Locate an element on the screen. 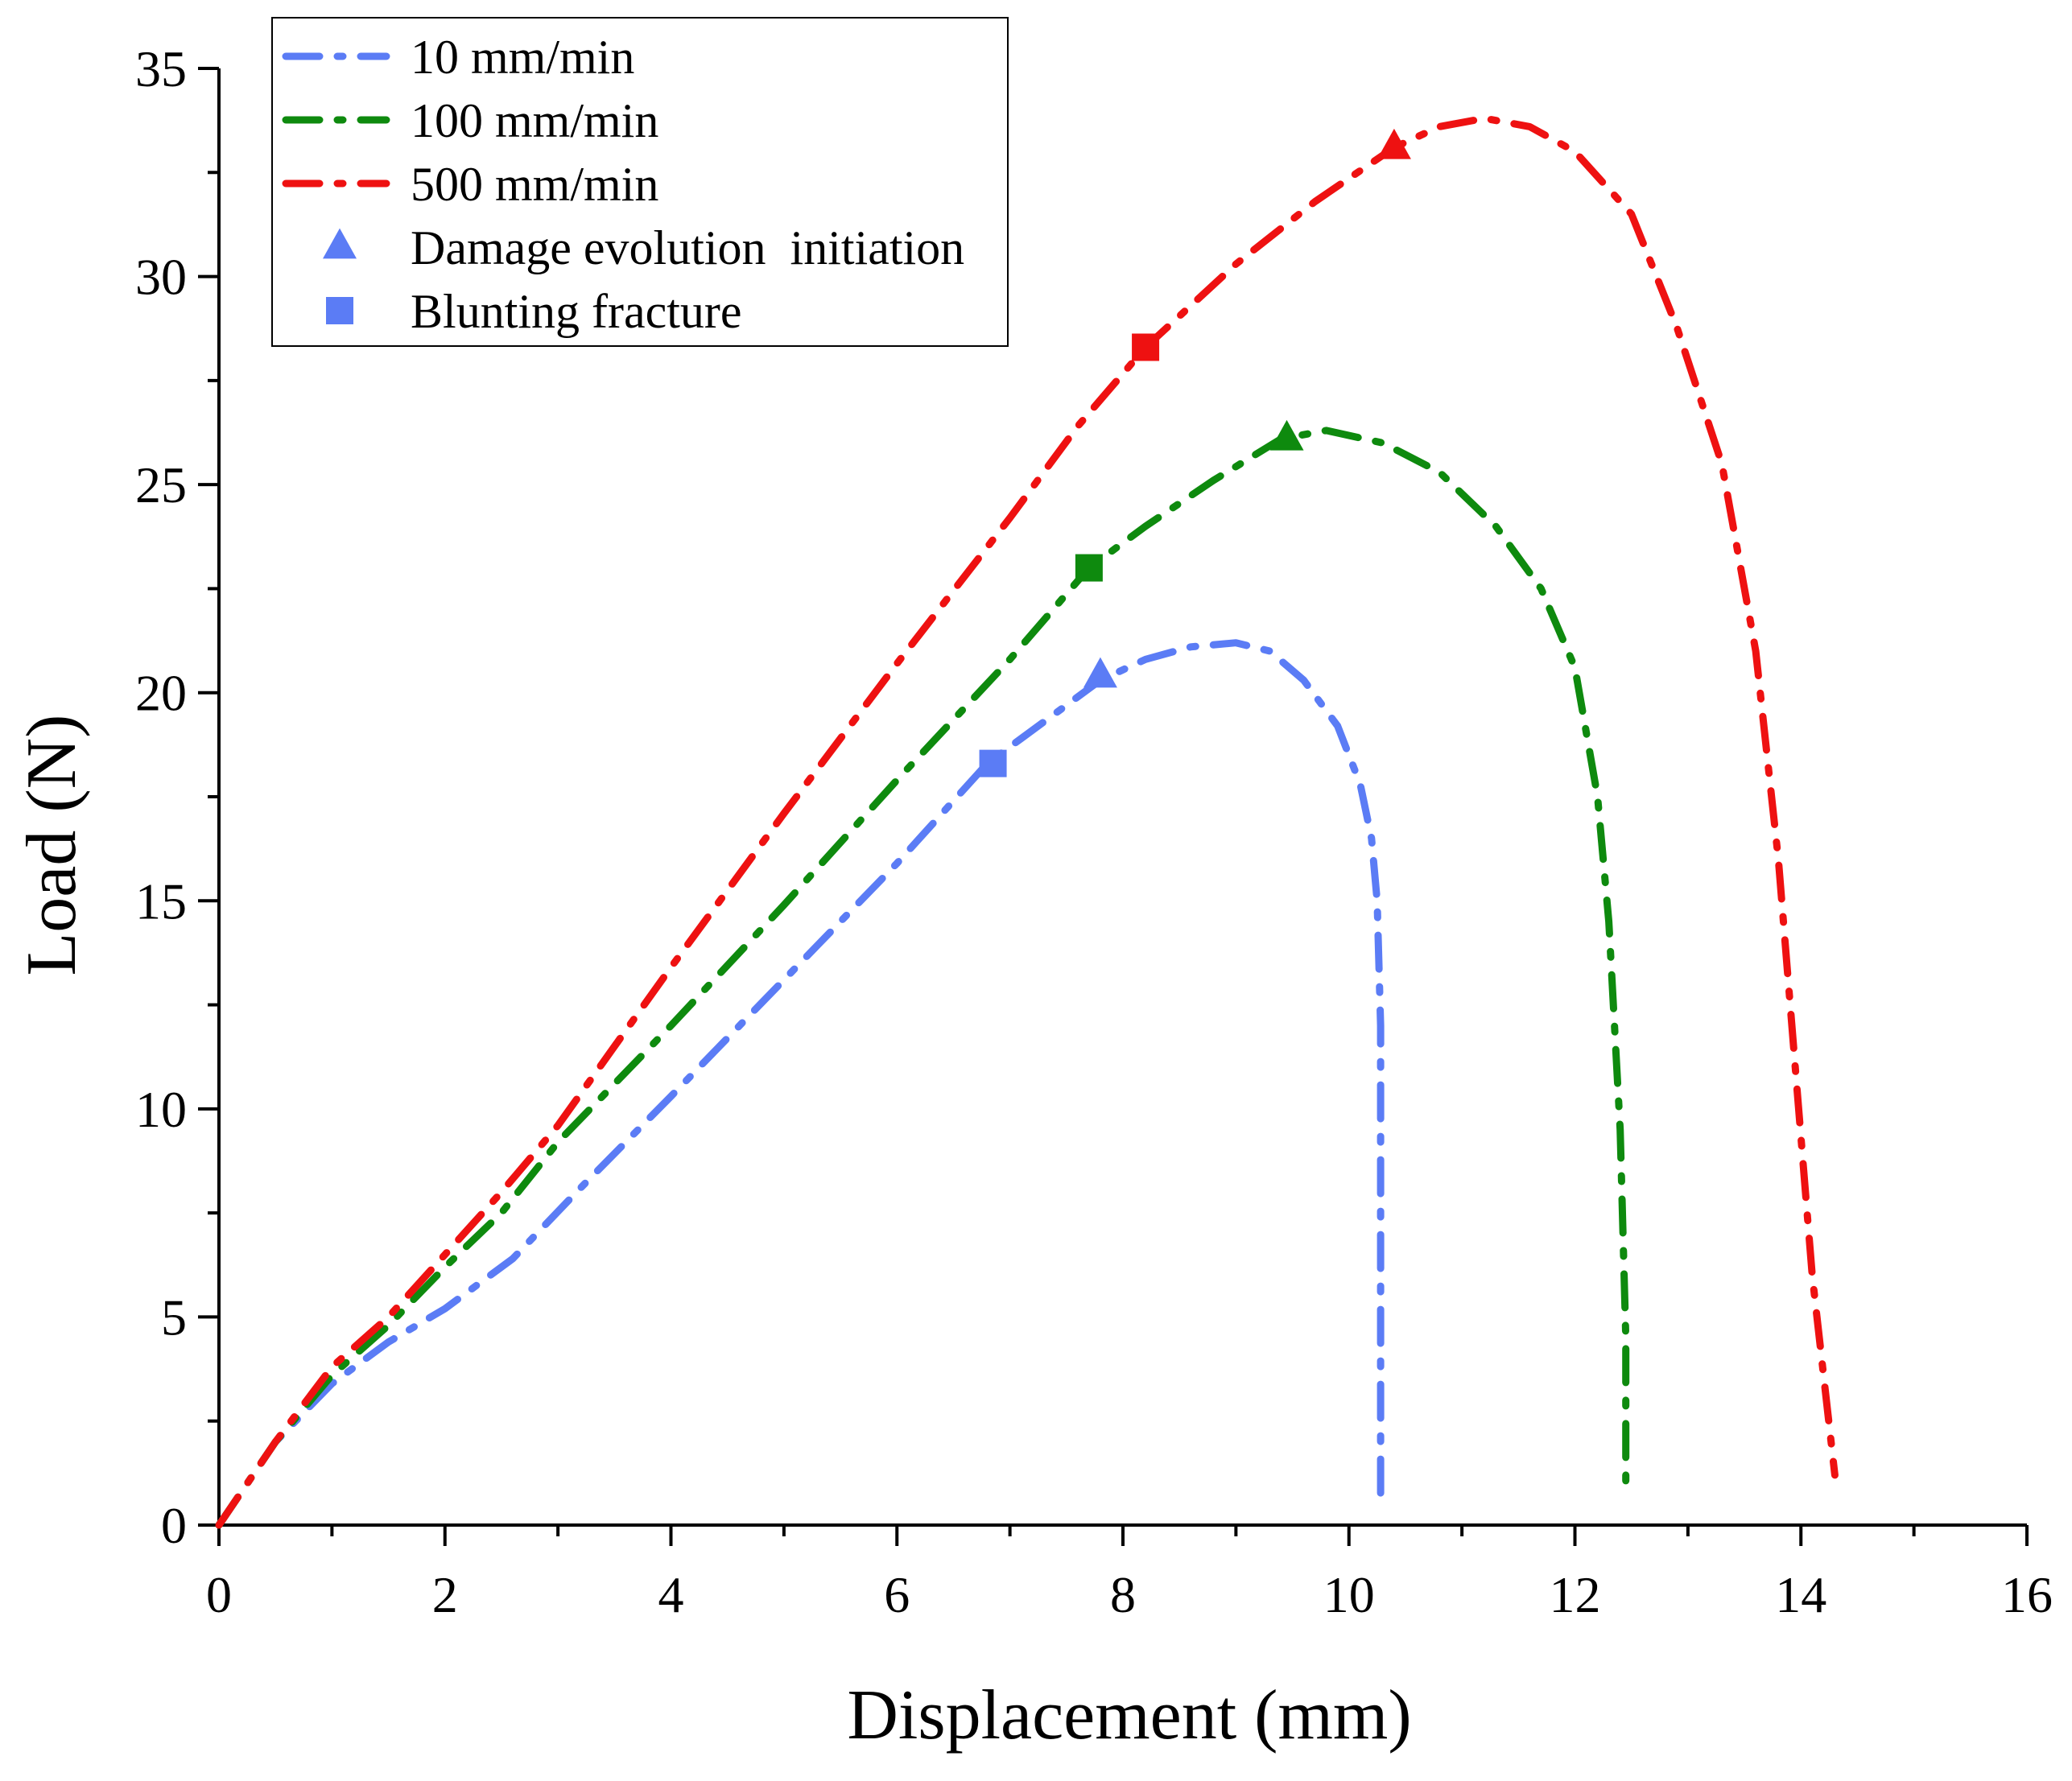 This screenshot has width=2072, height=1781. legend-label: Blunting fracture is located at coordinates (576, 311).